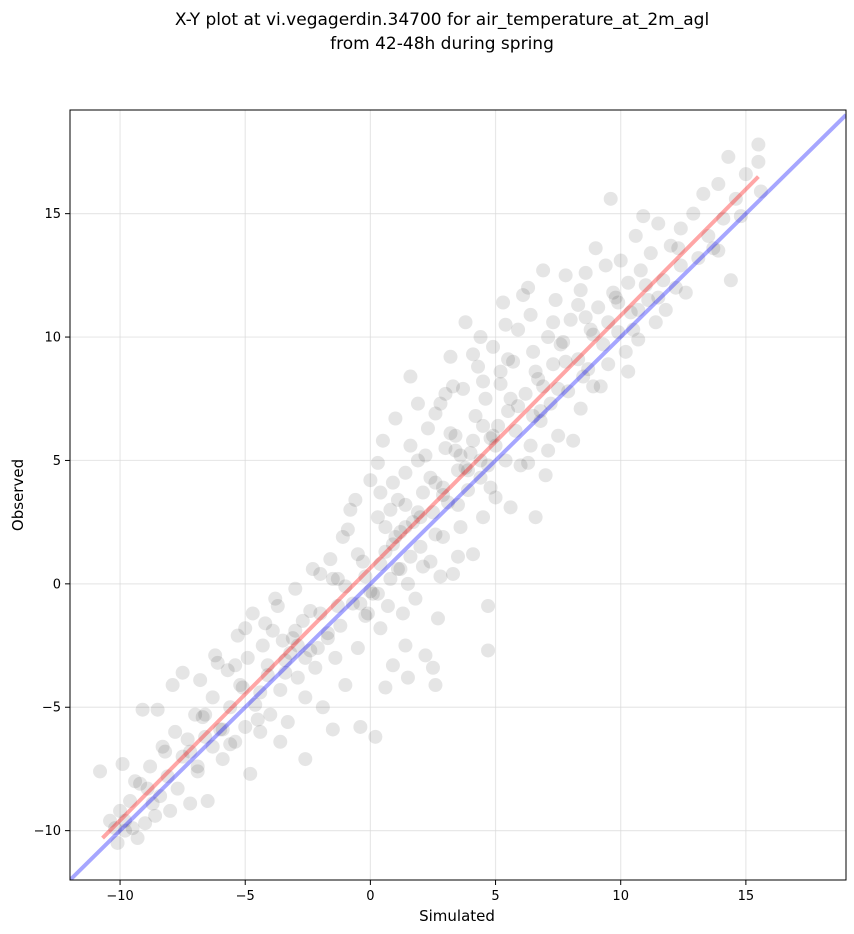 This screenshot has width=854, height=934. I want to click on x-tick-label: 0, so click(370, 896).